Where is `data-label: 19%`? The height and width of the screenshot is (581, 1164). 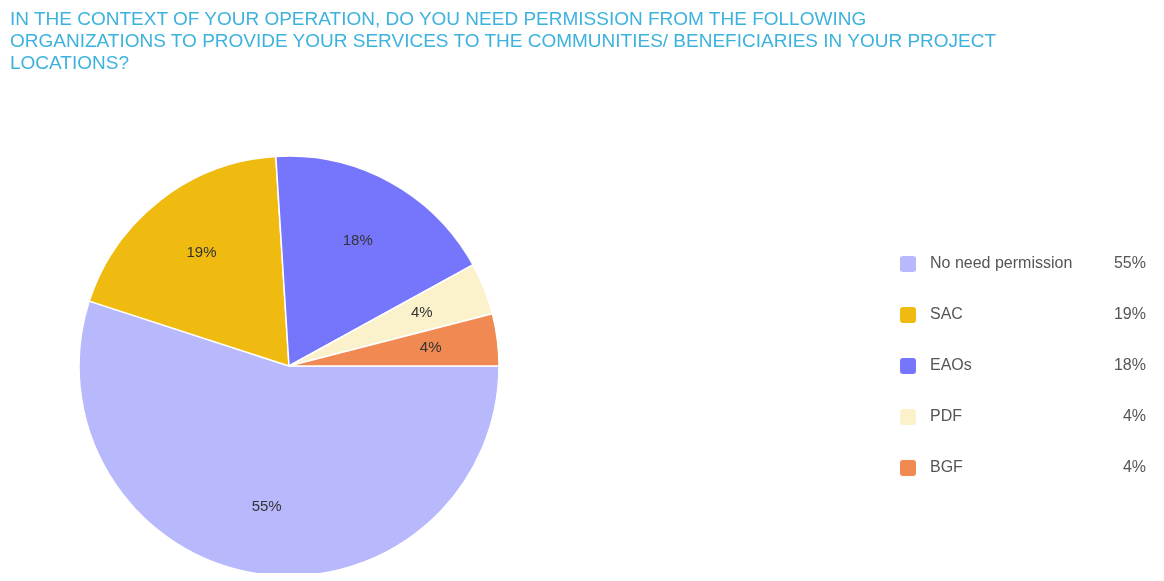 data-label: 19% is located at coordinates (201, 252).